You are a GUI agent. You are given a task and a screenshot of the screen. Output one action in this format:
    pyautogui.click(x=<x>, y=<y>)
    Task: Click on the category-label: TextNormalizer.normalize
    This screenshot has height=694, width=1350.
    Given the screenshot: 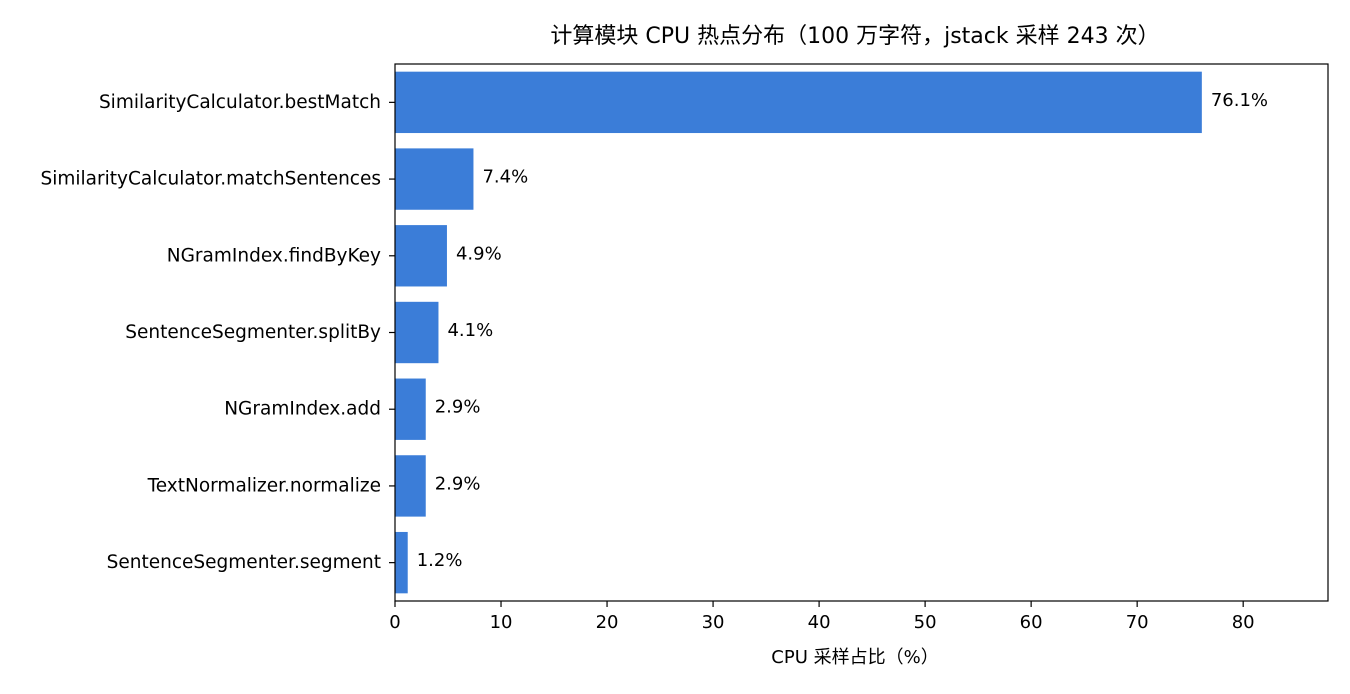 What is the action you would take?
    pyautogui.click(x=264, y=485)
    